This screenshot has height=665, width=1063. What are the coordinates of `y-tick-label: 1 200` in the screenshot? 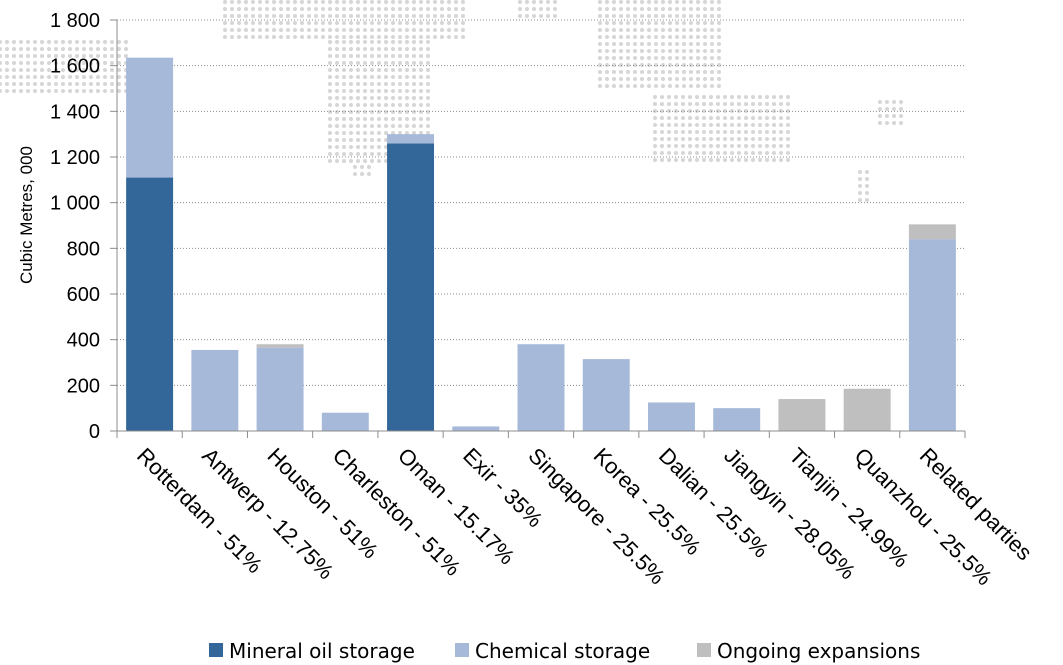 It's located at (75, 158).